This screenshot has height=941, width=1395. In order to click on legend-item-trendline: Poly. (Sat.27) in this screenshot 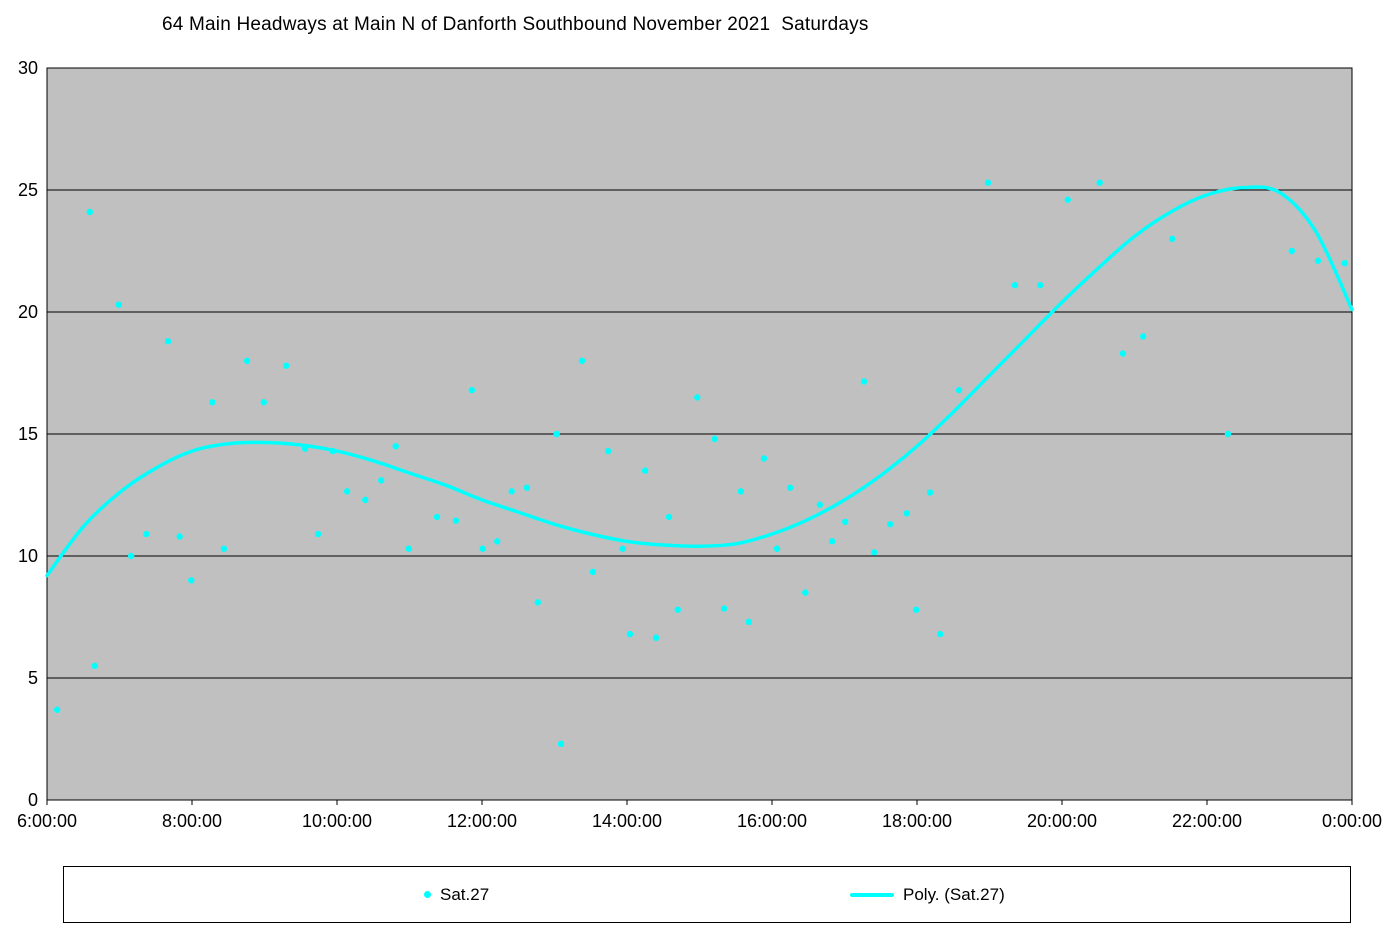, I will do `click(927, 894)`.